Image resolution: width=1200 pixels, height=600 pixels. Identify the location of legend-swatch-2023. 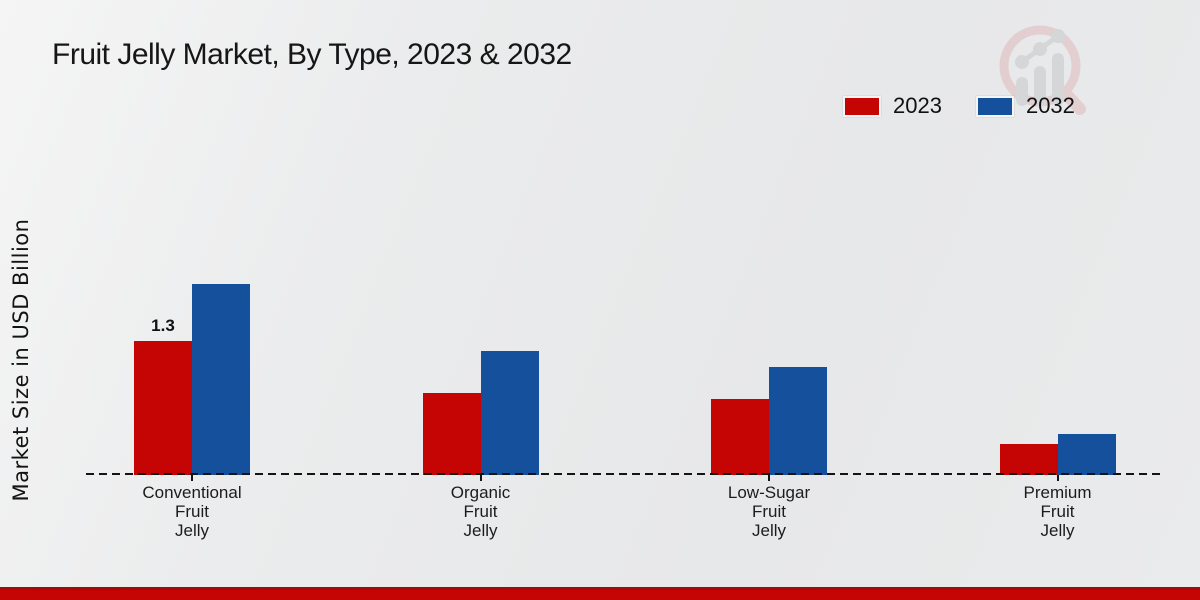
(862, 106).